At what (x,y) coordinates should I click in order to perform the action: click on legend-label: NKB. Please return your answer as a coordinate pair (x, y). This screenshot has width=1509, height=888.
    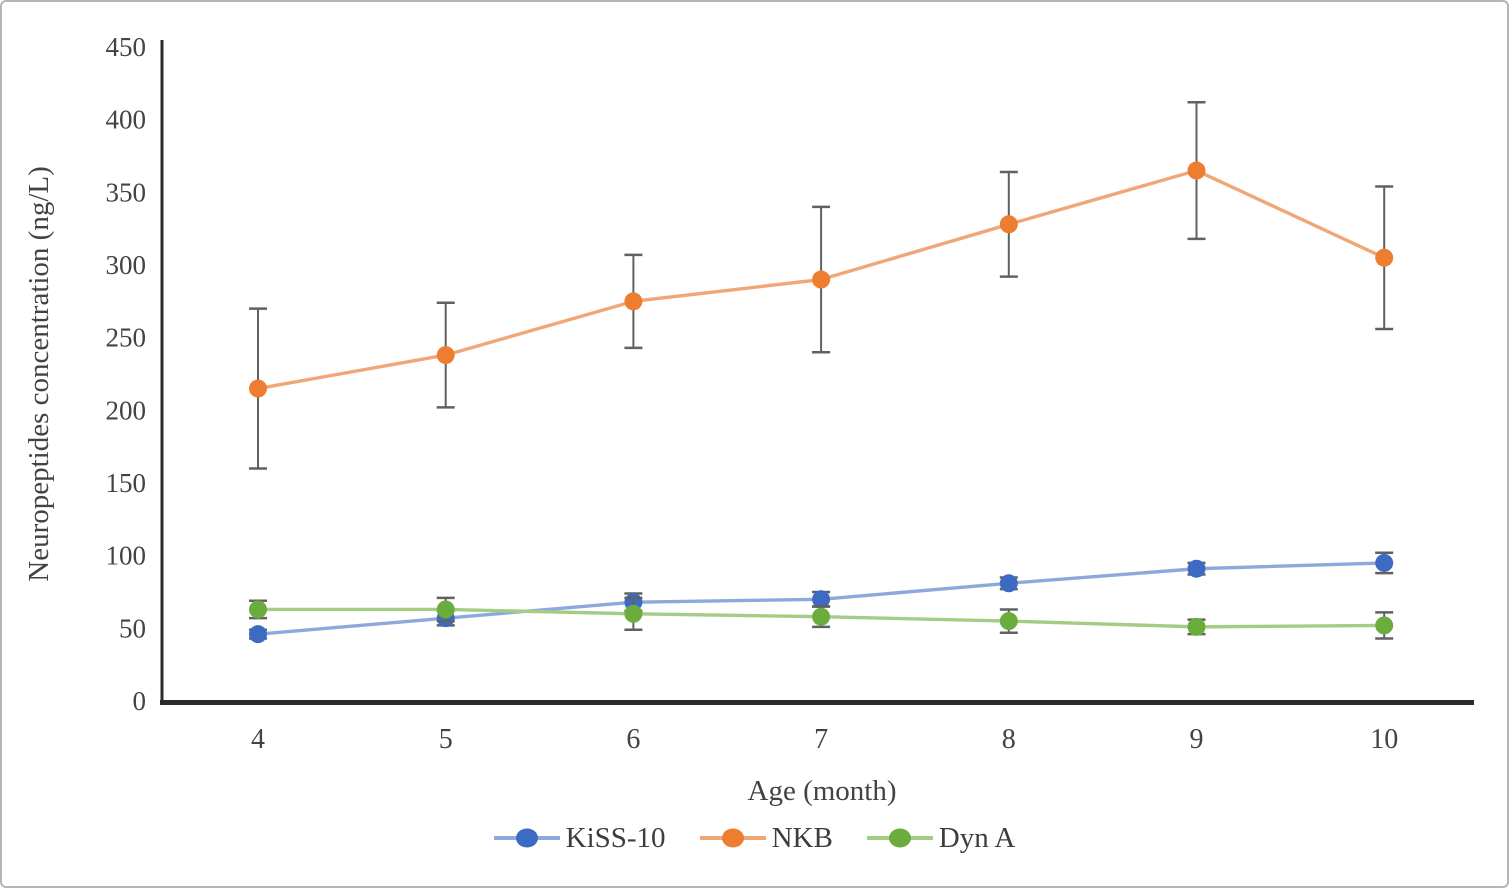
    Looking at the image, I should click on (802, 837).